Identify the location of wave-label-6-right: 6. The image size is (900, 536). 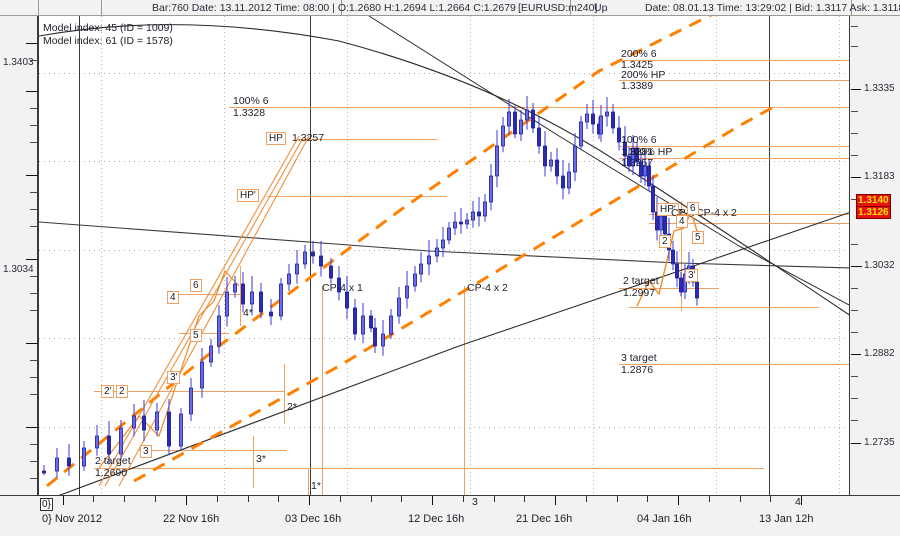
(693, 208).